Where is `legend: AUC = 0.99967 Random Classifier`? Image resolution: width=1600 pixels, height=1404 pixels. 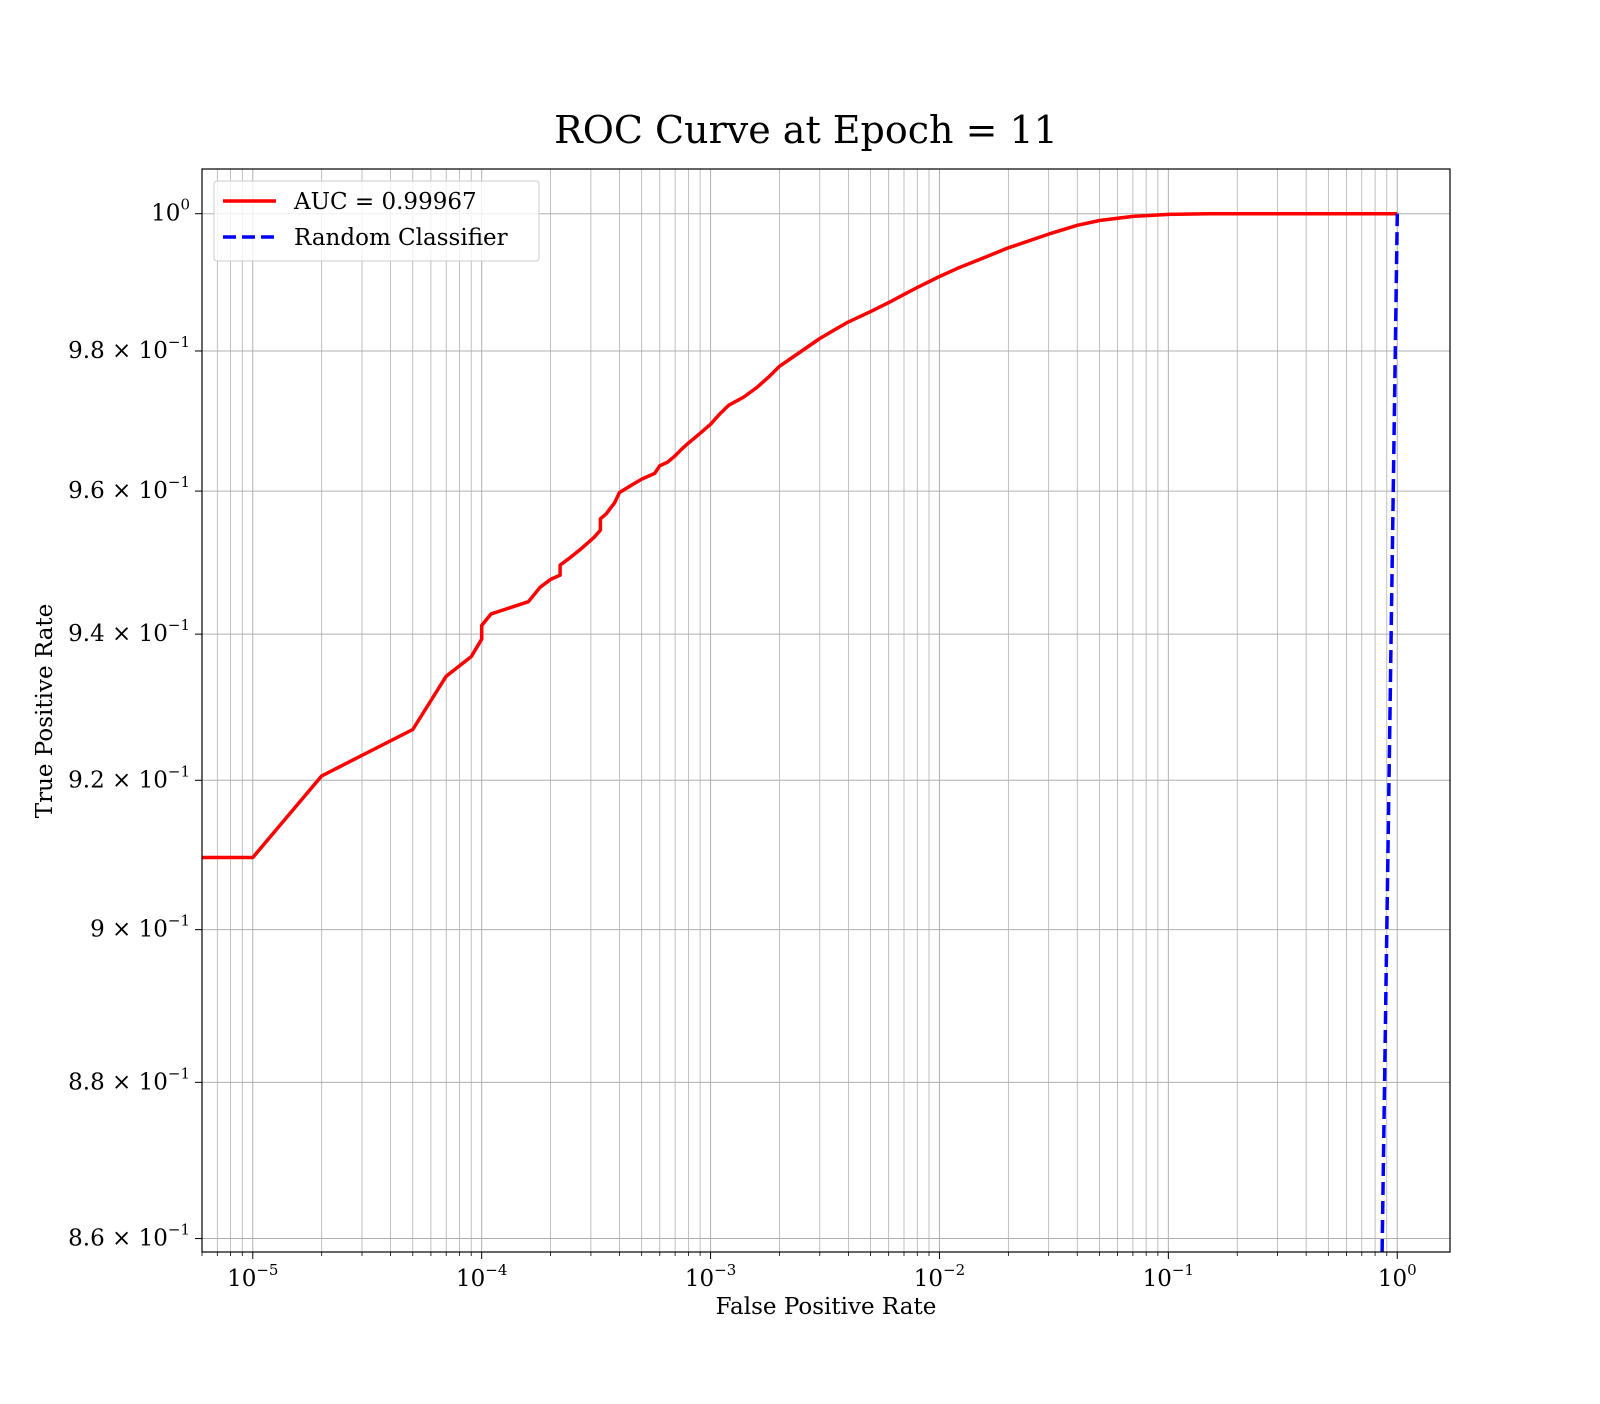 legend: AUC = 0.99967 Random Classifier is located at coordinates (376, 221).